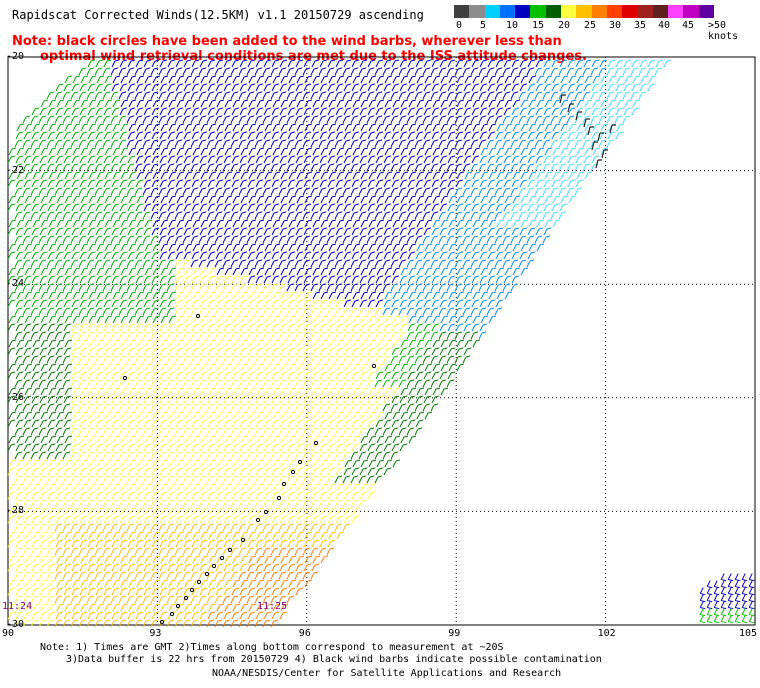 This screenshot has height=688, width=760. Describe the element at coordinates (15, 170) in the screenshot. I see `latitude-label: -22` at that location.